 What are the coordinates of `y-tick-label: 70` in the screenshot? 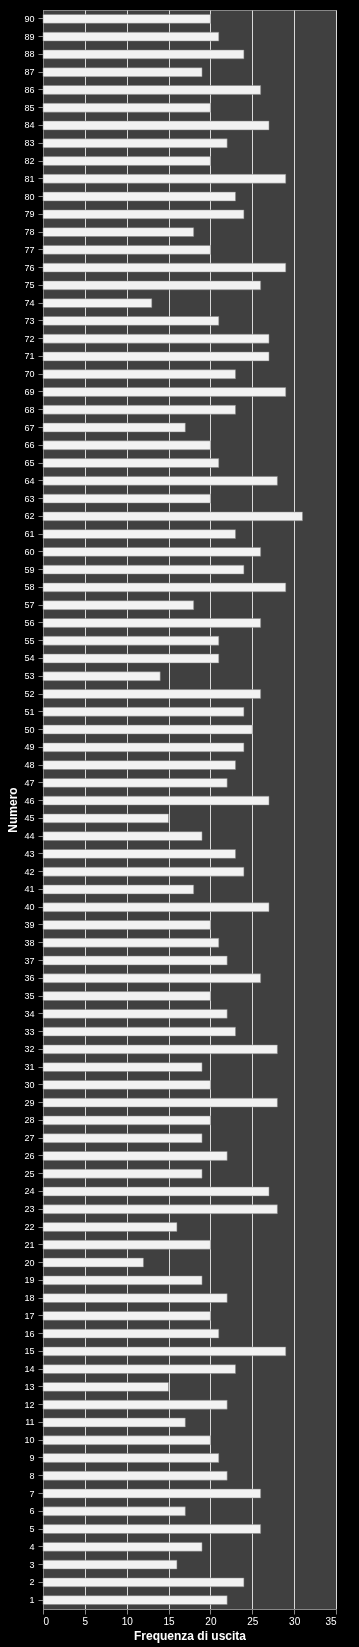 It's located at (29, 374).